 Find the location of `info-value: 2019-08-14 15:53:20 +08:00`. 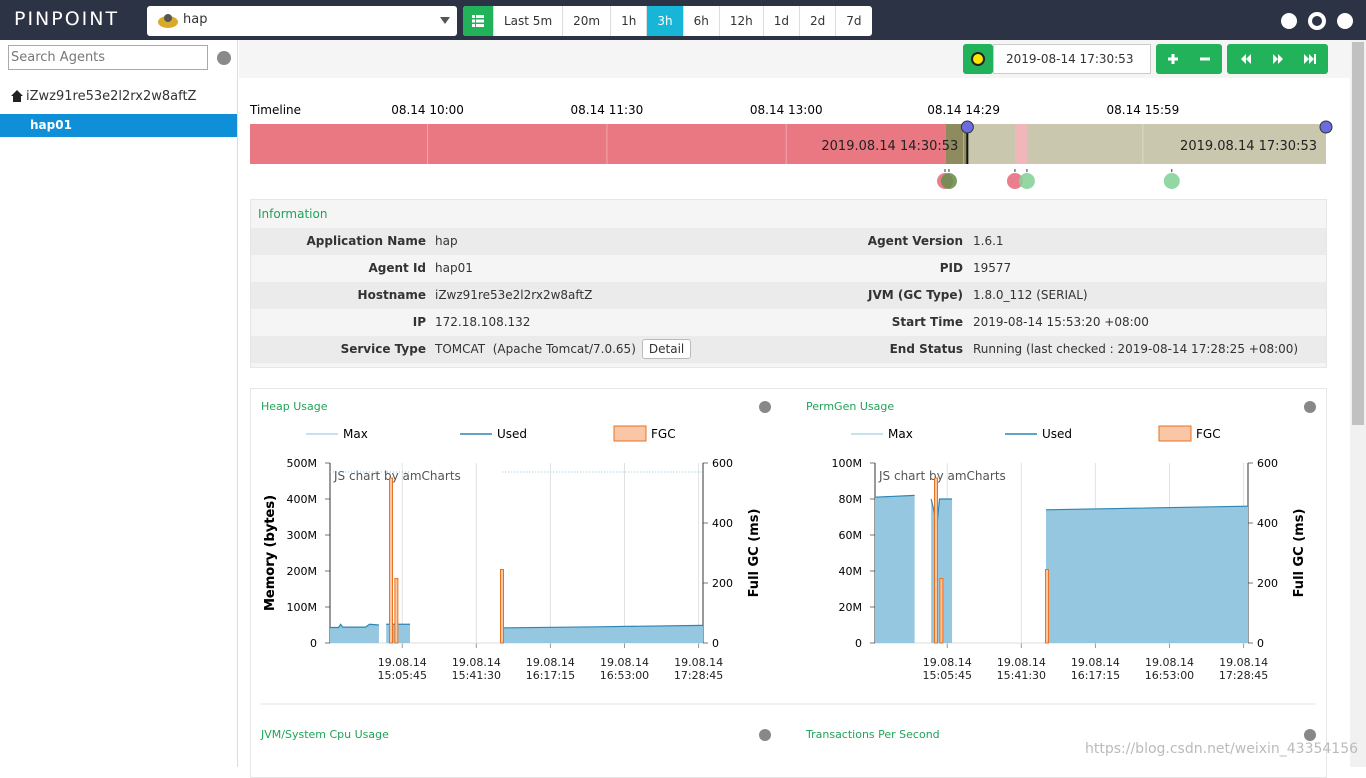

info-value: 2019-08-14 15:53:20 +08:00 is located at coordinates (1061, 322).